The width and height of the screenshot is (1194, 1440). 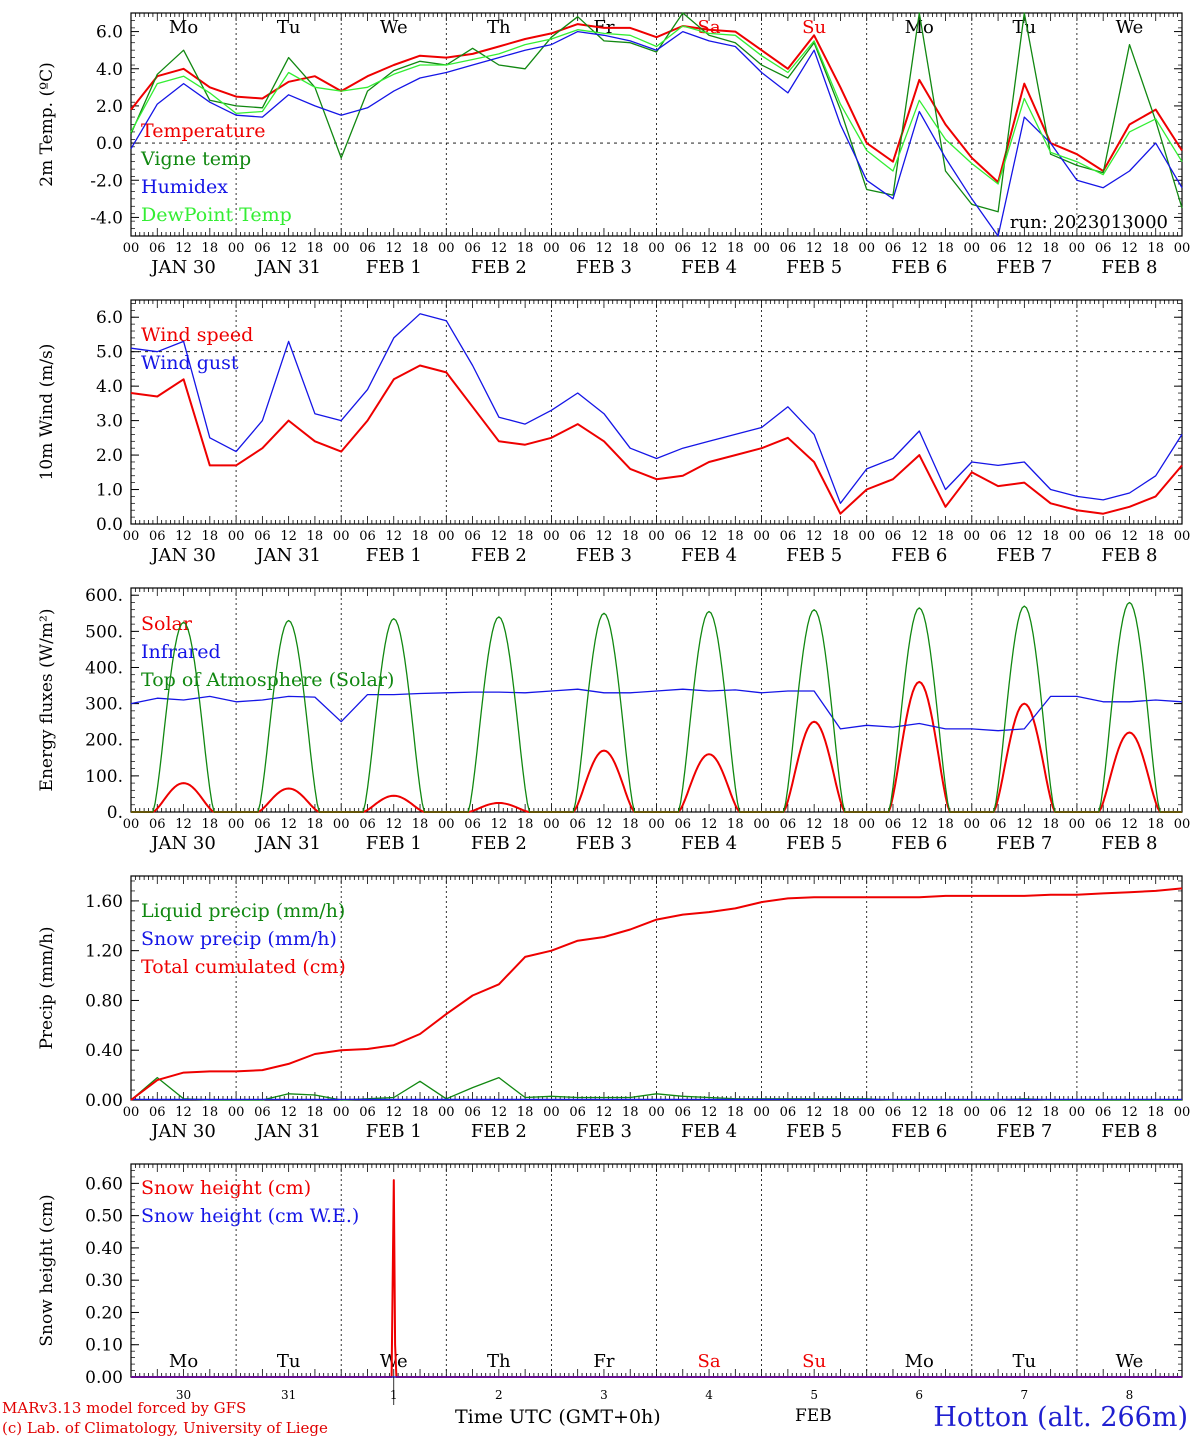 I want to click on station-label: Hotton (alt. 266m), so click(x=1060, y=1417).